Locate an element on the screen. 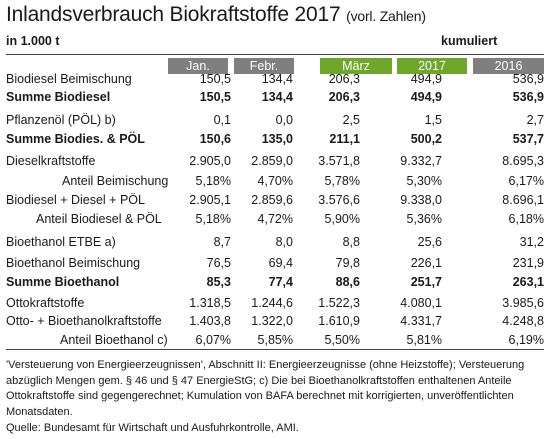  table-cell: 211,1 is located at coordinates (344, 139).